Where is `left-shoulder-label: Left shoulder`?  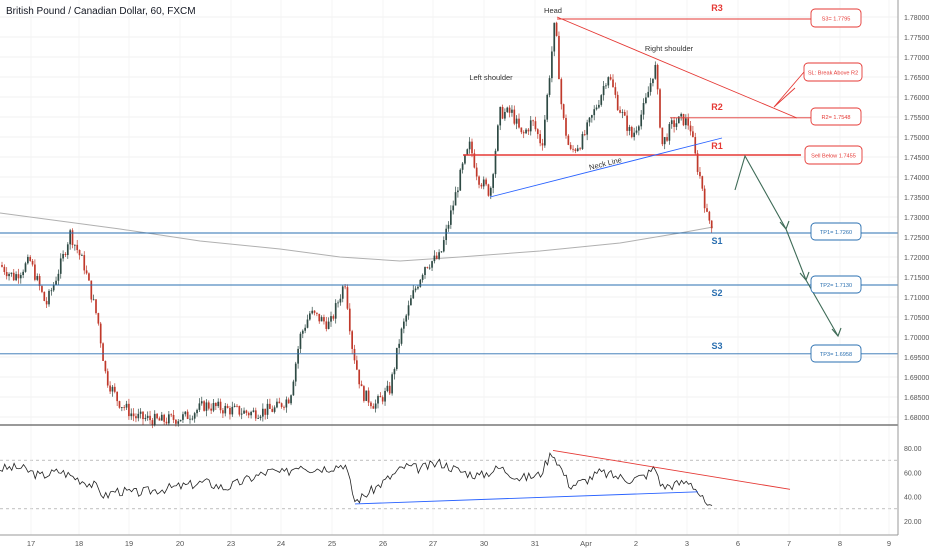 left-shoulder-label: Left shoulder is located at coordinates (491, 77).